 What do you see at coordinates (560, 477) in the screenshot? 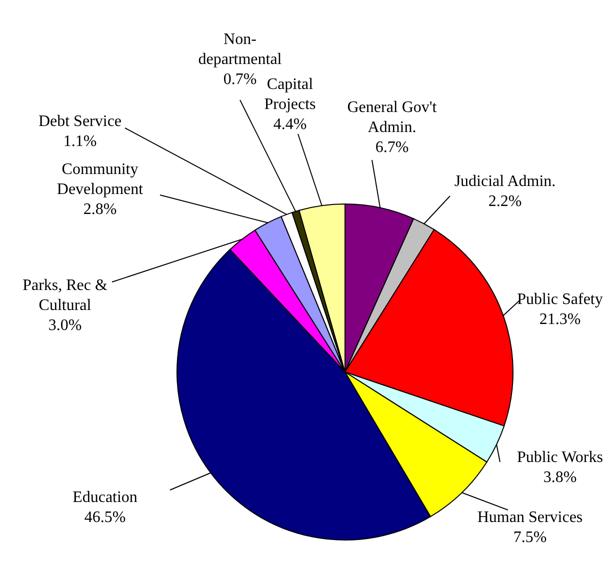
I see `data-label: 3.8%` at bounding box center [560, 477].